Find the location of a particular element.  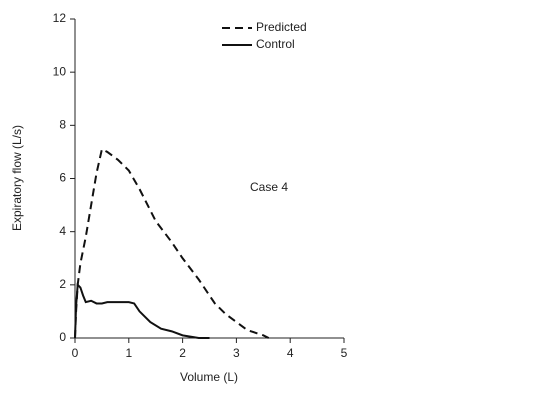

y-tick-label: 10 is located at coordinates (60, 71).